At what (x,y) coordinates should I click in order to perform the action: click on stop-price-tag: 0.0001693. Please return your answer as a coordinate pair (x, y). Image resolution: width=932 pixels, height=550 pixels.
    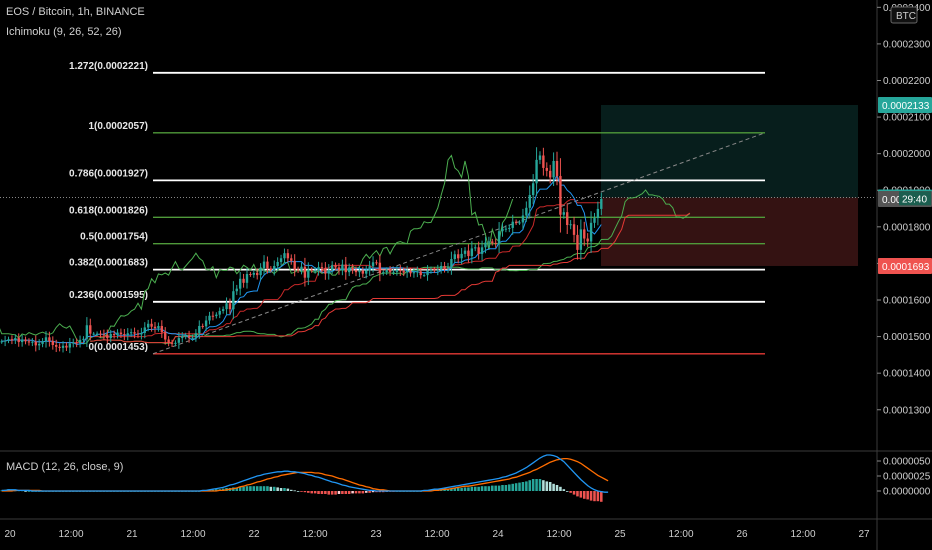
    Looking at the image, I should click on (906, 267).